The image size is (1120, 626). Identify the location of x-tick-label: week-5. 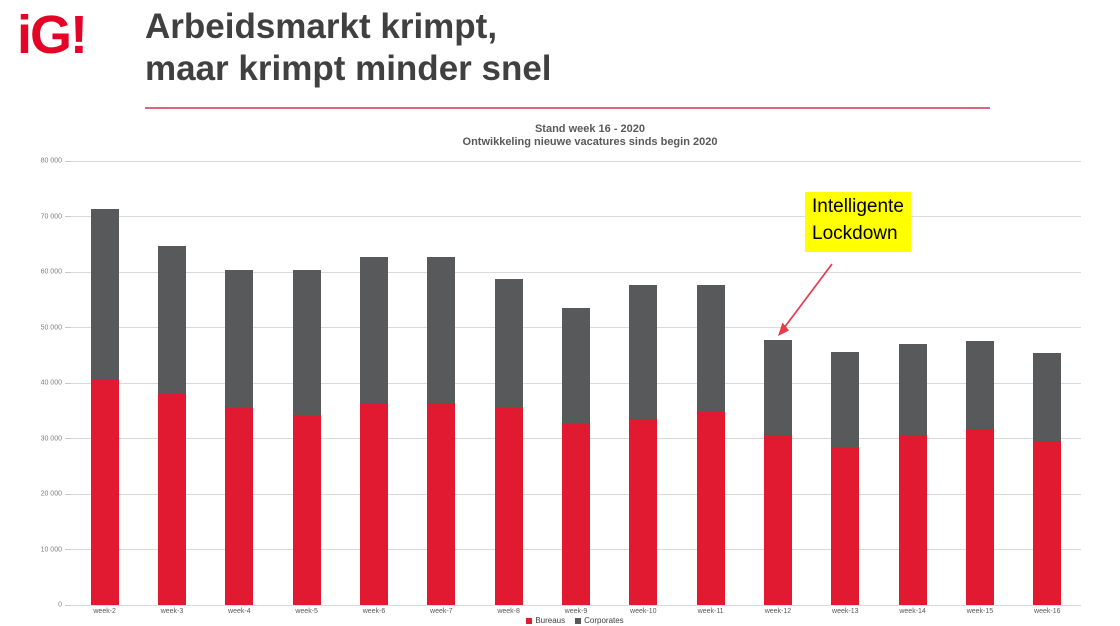
(306, 611).